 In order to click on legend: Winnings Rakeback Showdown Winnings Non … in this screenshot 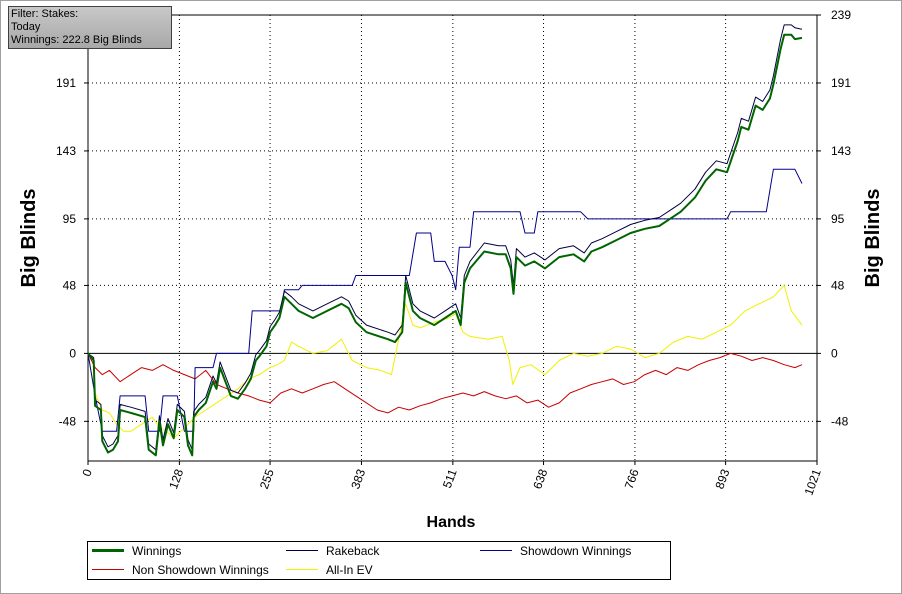, I will do `click(379, 560)`.